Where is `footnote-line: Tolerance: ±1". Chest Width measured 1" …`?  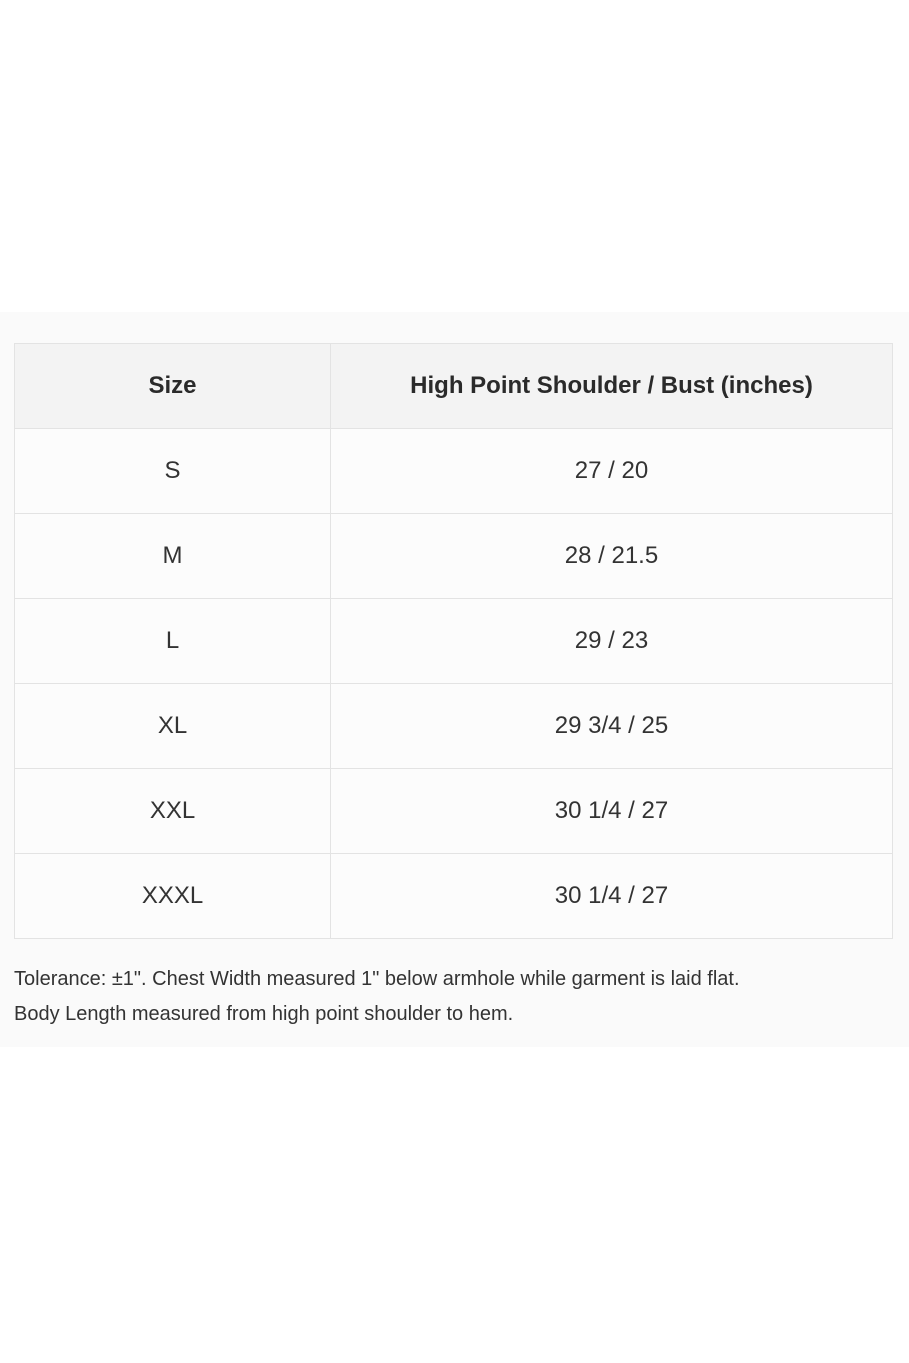
footnote-line: Tolerance: ±1". Chest Width measured 1" … is located at coordinates (377, 979).